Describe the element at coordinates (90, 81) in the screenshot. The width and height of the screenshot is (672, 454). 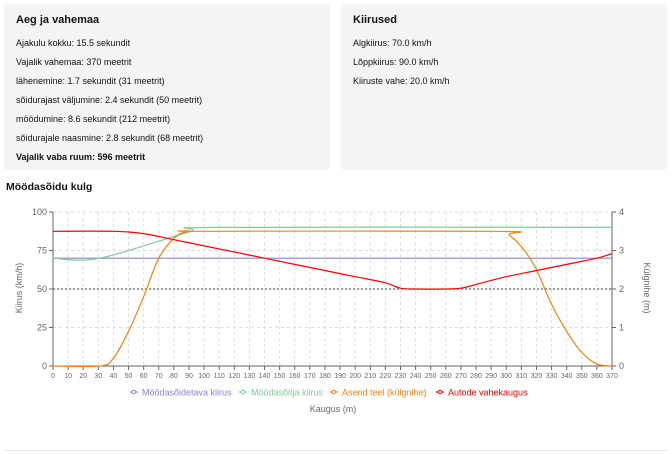
I see `approach-phase: lähenemine: 1.7 sekundit (31 meetrit)` at that location.